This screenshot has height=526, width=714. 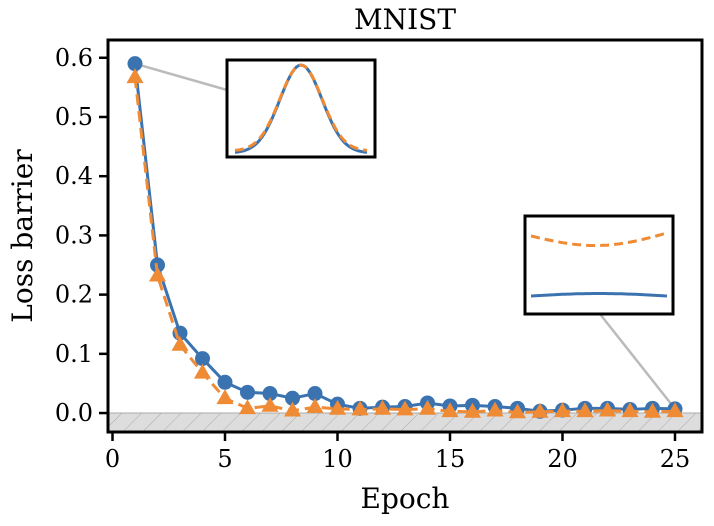 I want to click on y-tick-label: 0.0, so click(x=74, y=413).